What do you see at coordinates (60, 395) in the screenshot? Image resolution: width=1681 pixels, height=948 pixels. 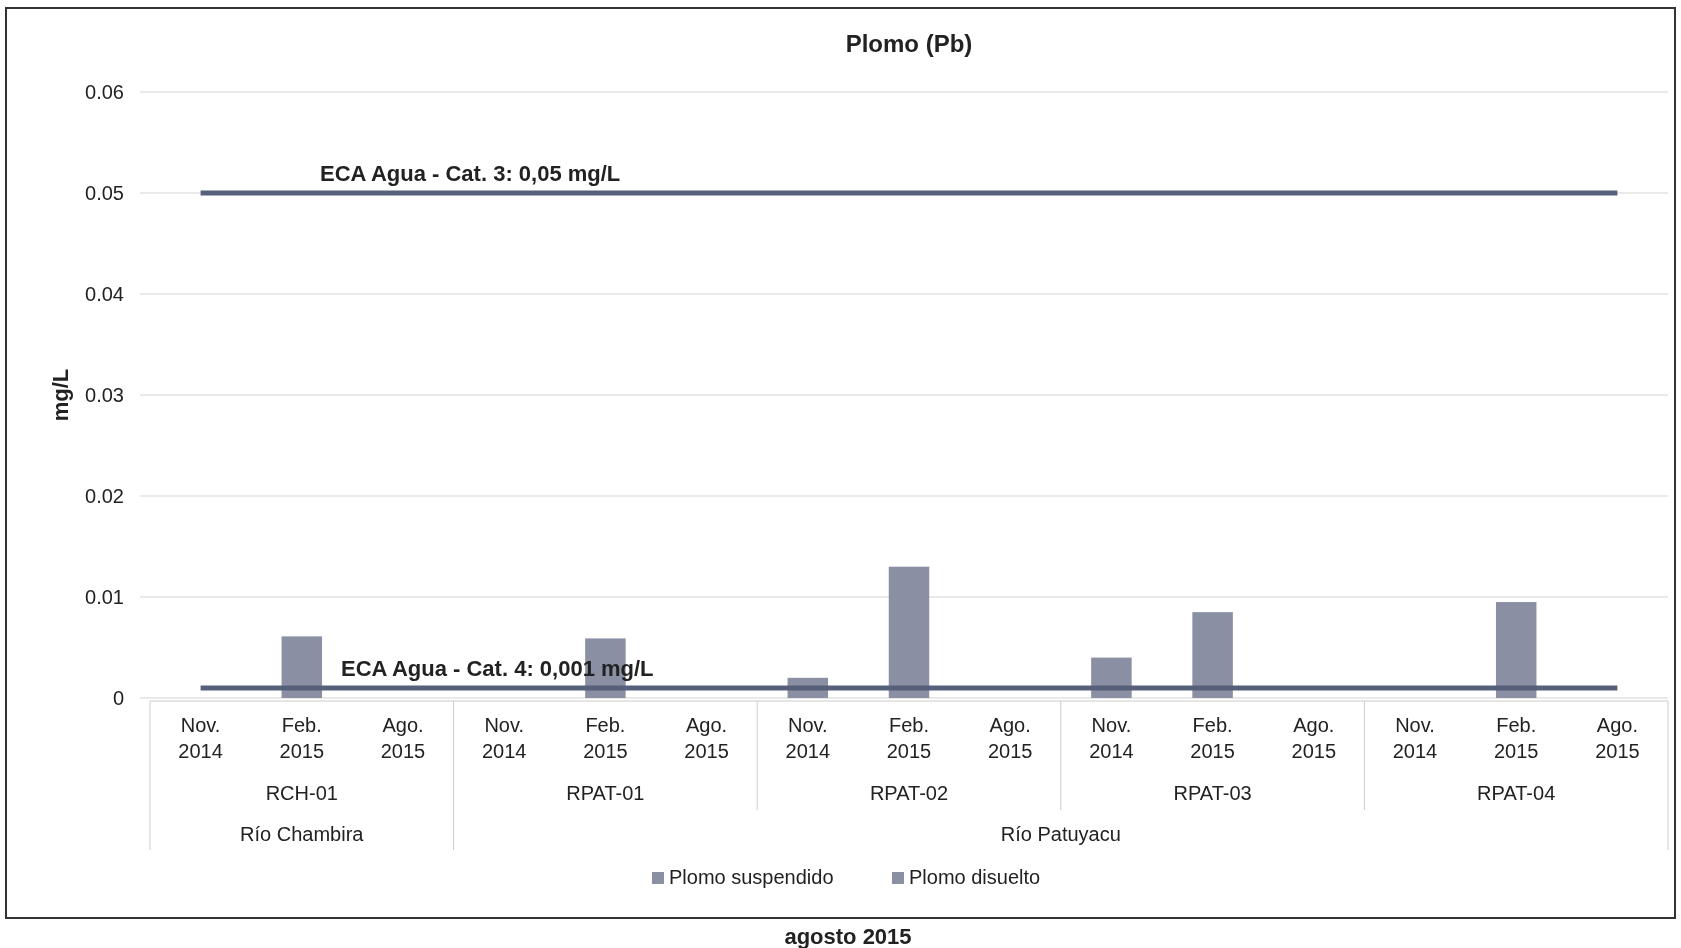 I see `y-axis-title: mg/L` at bounding box center [60, 395].